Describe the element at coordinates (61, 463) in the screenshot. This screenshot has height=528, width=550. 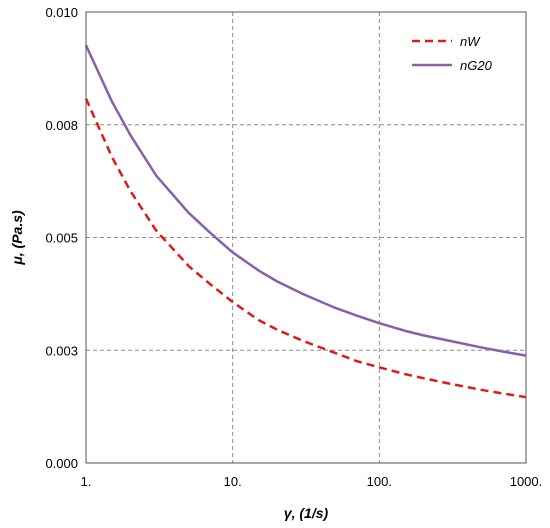
I see `y-tick-label-0: 0.000` at that location.